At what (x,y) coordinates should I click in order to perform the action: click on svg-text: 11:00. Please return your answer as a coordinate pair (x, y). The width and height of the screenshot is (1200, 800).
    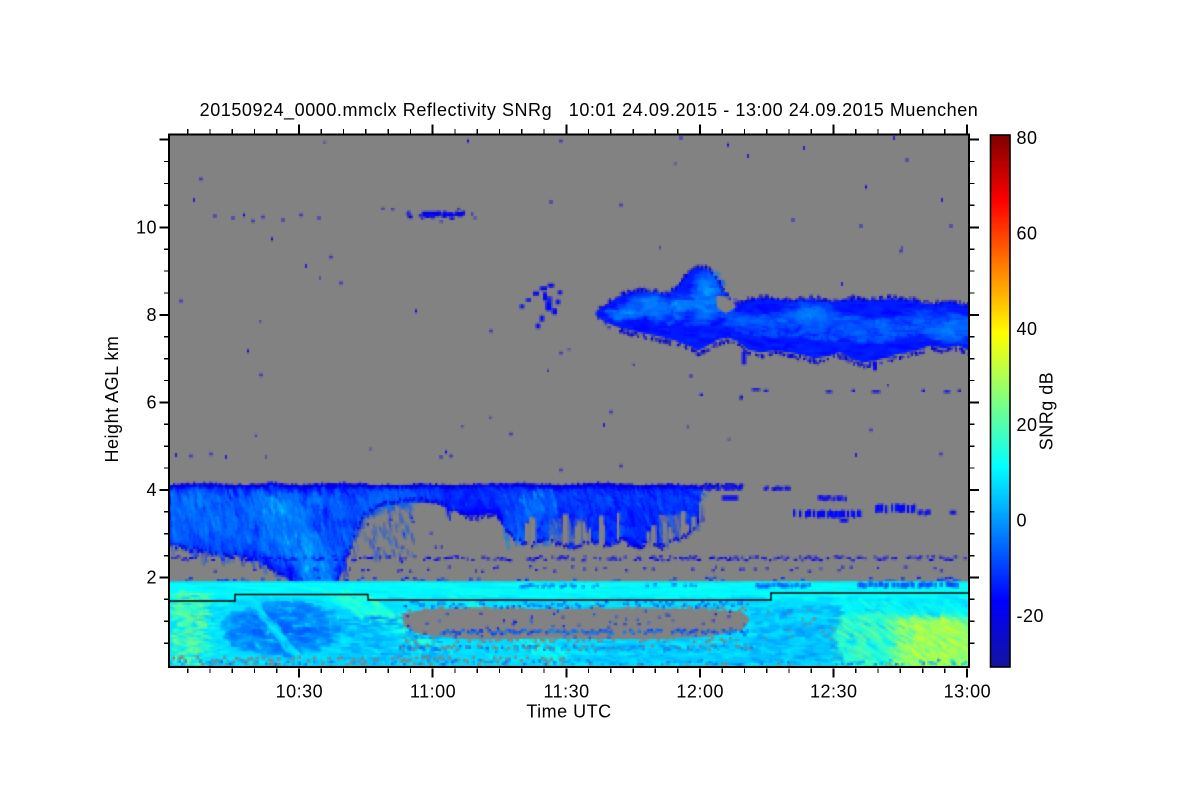
    Looking at the image, I should click on (433, 692).